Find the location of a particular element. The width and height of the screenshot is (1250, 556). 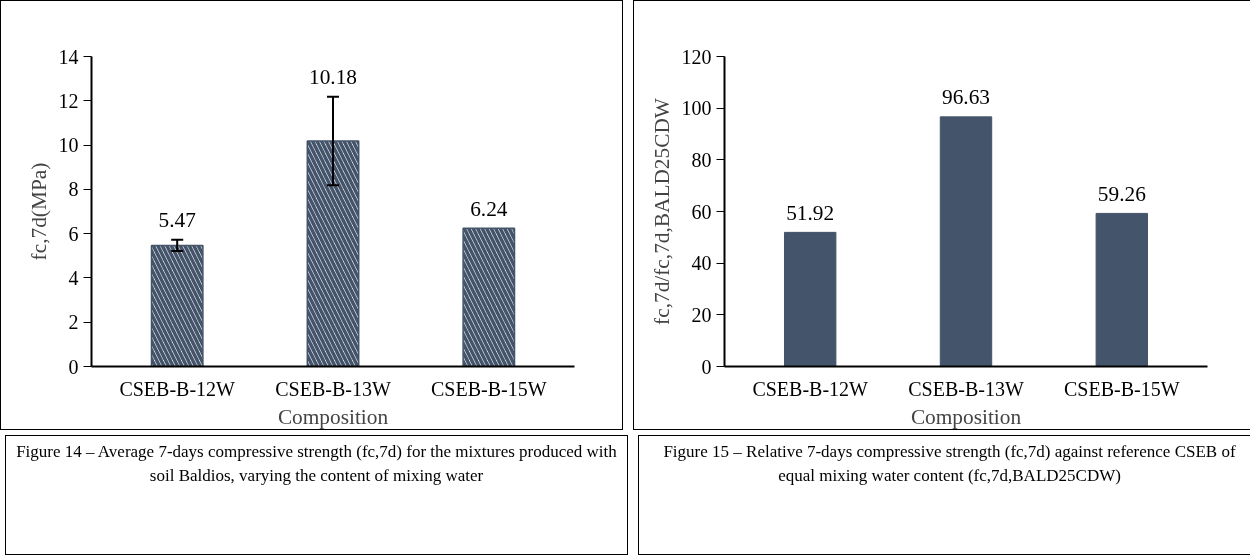

y-tick-label: 4 is located at coordinates (73, 277).